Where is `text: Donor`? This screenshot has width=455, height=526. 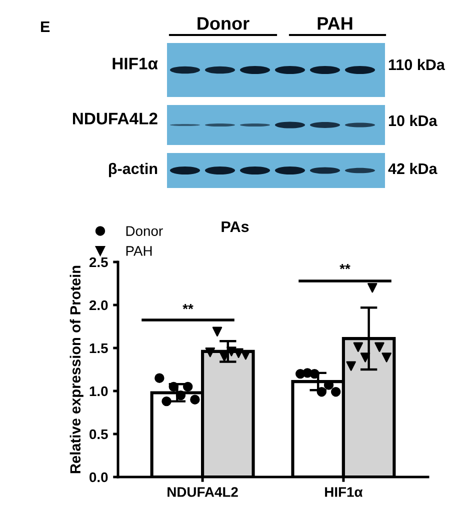 text: Donor is located at coordinates (224, 23).